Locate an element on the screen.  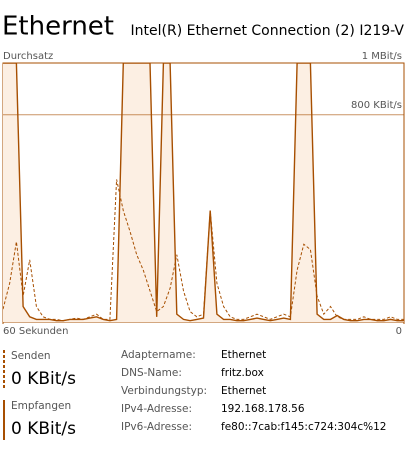
title: Ethernet is located at coordinates (58, 27).